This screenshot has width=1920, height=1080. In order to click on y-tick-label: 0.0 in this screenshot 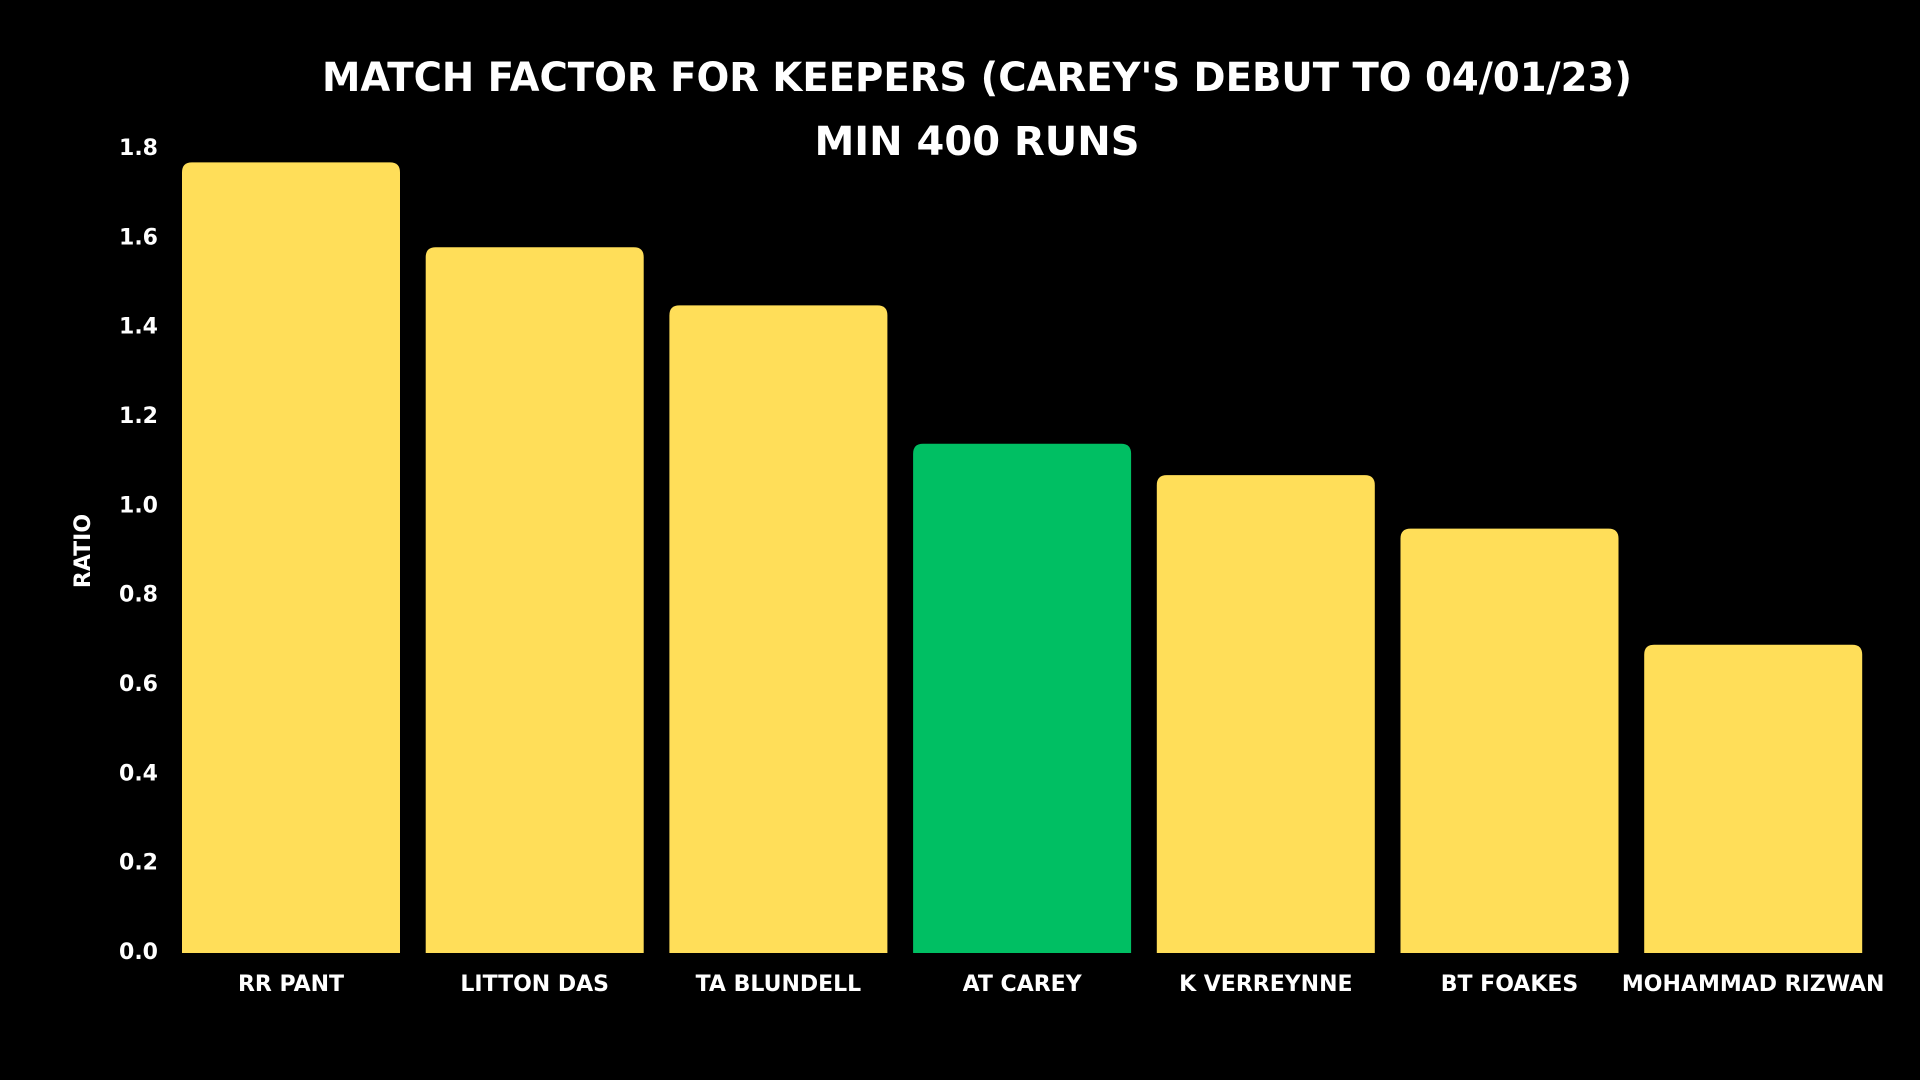, I will do `click(138, 952)`.